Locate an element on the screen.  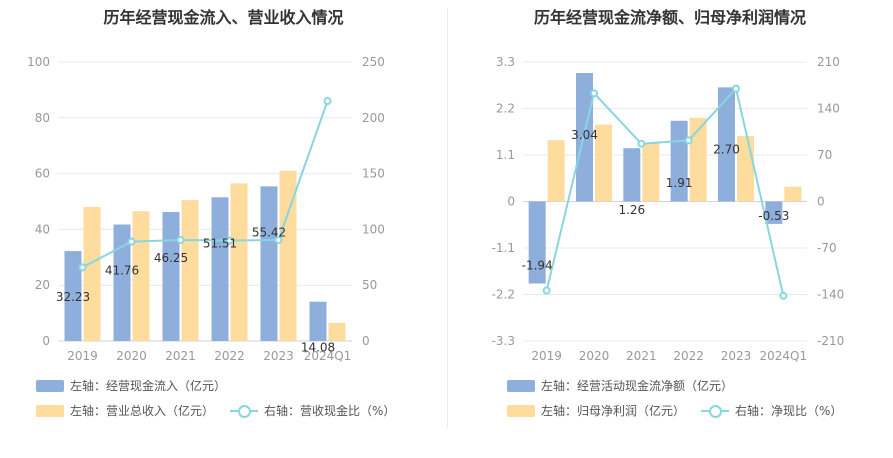
chart-title: 历年经营现金流入、营业收入情况 is located at coordinates (223, 17).